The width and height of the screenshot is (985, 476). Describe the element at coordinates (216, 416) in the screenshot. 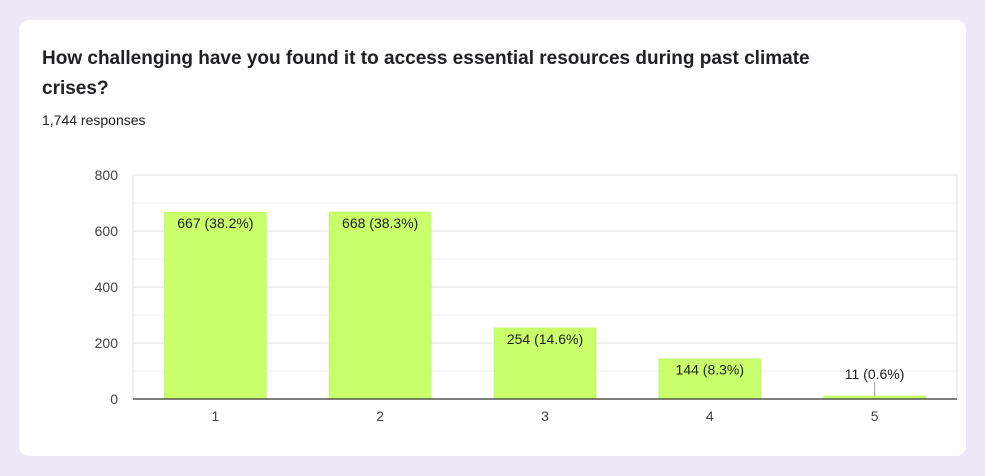

I see `x-tick-label: 1` at that location.